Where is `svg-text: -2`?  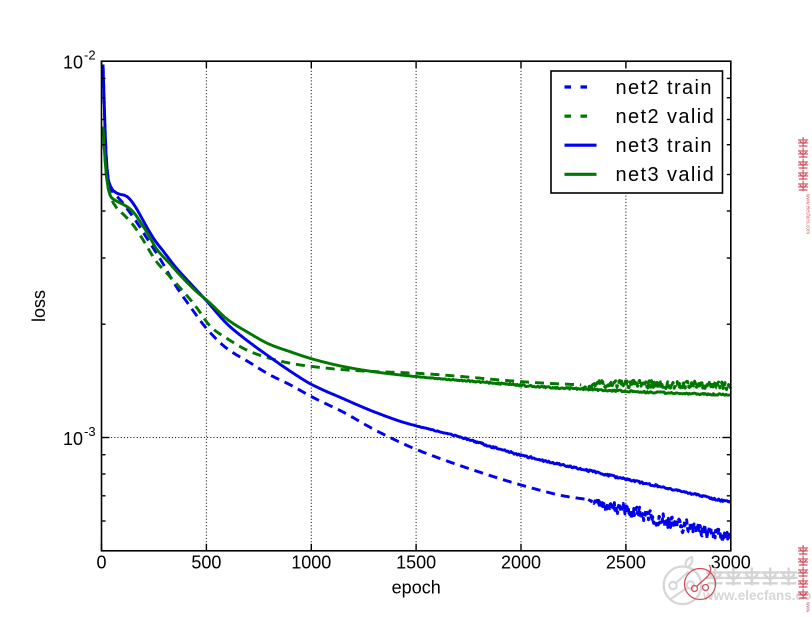 svg-text: -2 is located at coordinates (90, 55).